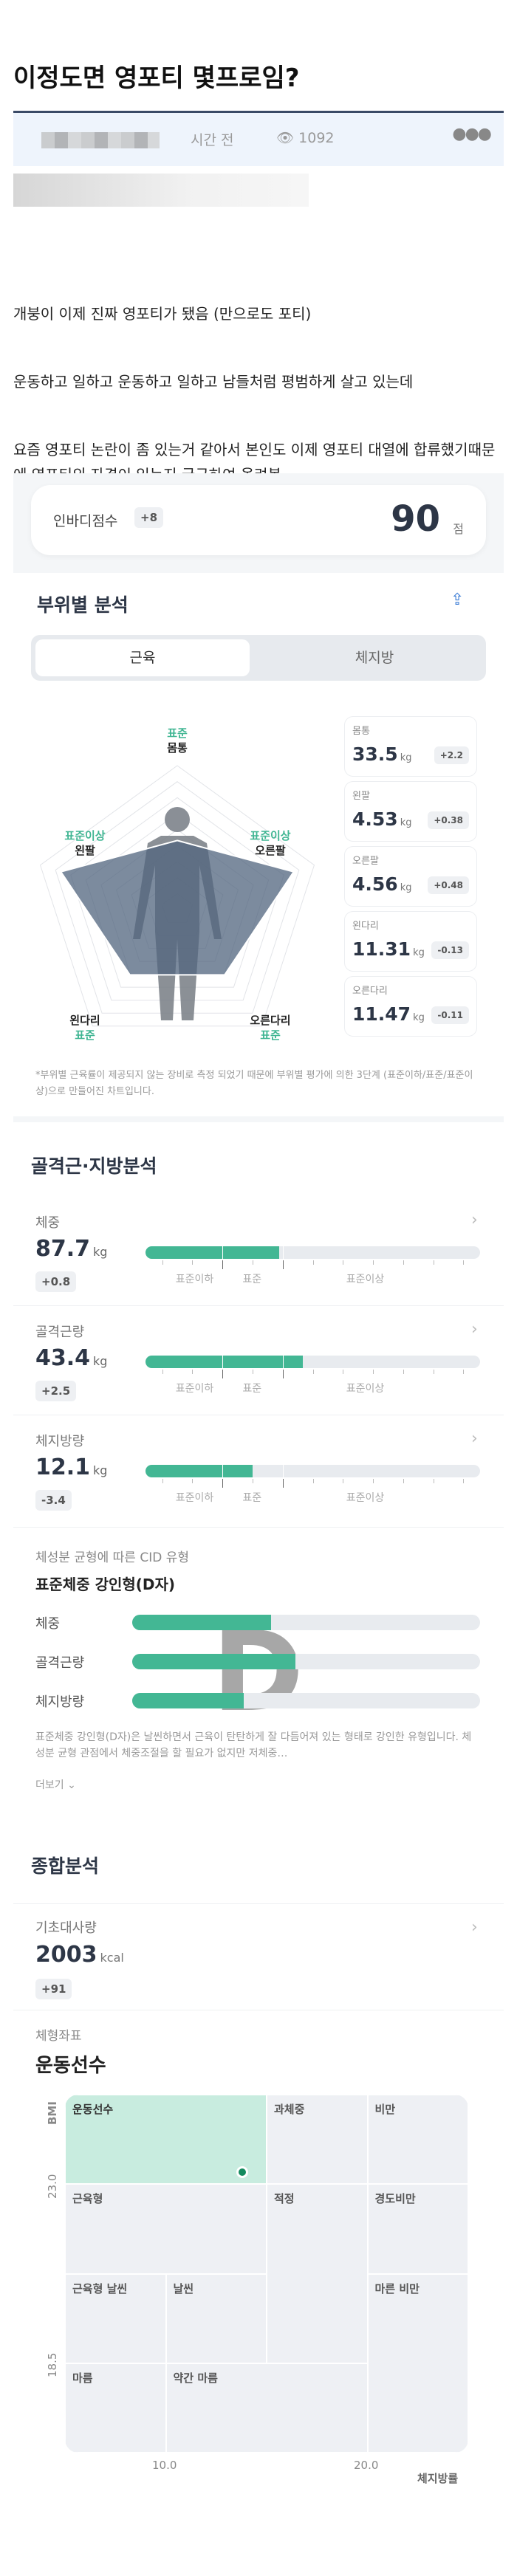  What do you see at coordinates (361, 731) in the screenshot?
I see `segment-name: 몸통` at bounding box center [361, 731].